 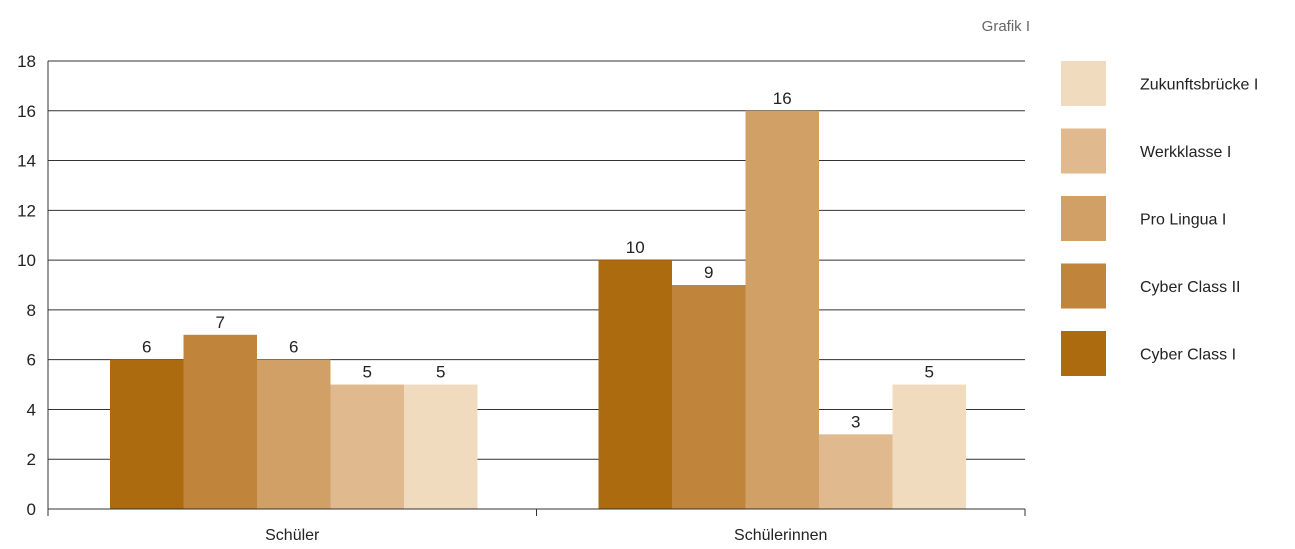 I want to click on legend-label: Zukunftsbrücke I, so click(x=1199, y=85).